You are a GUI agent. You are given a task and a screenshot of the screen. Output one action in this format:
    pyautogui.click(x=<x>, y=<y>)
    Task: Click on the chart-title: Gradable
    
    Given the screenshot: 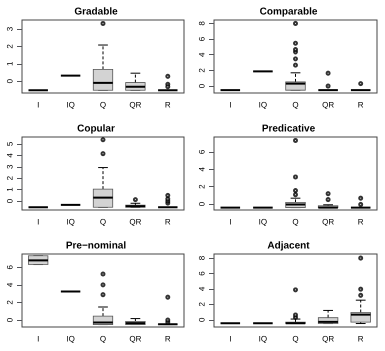 What is the action you would take?
    pyautogui.click(x=96, y=12)
    